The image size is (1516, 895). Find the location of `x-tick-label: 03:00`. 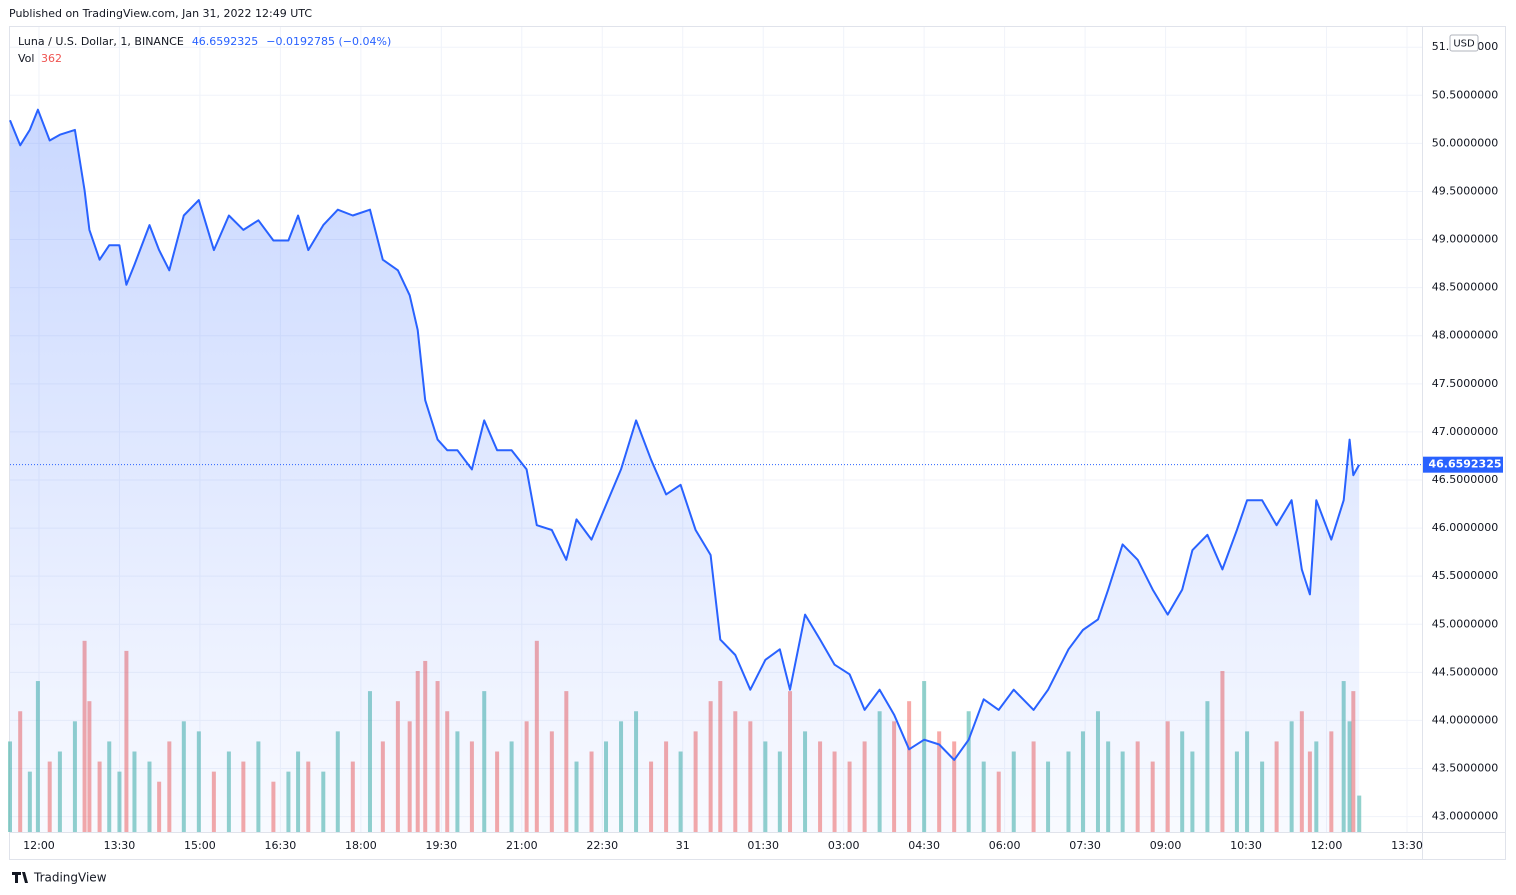

x-tick-label: 03:00 is located at coordinates (844, 845).